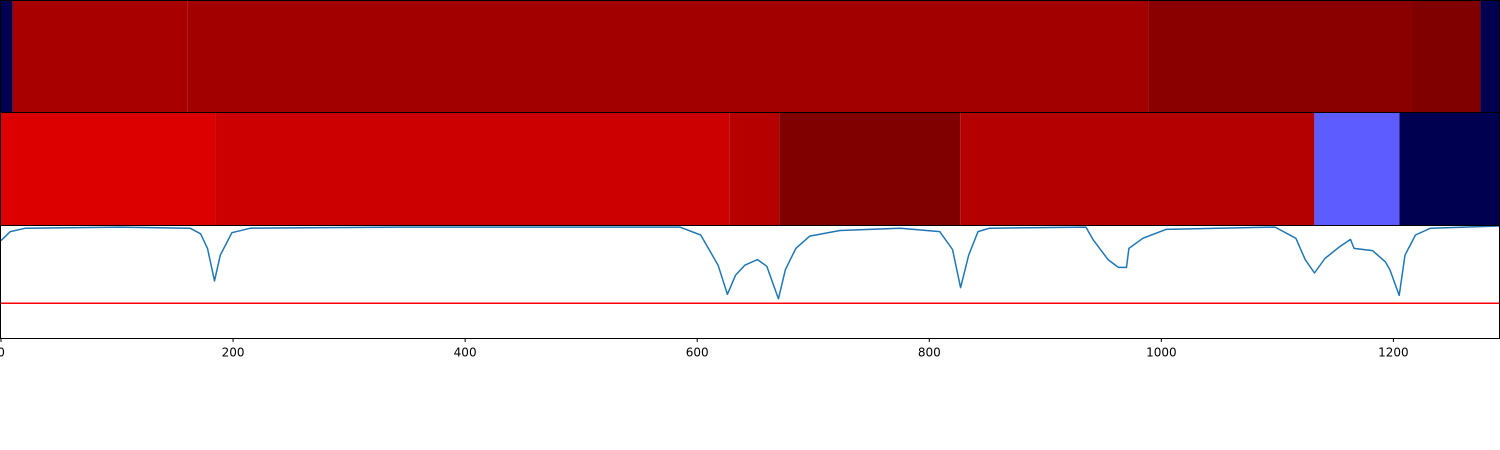 Image resolution: width=1500 pixels, height=450 pixels. Describe the element at coordinates (465, 353) in the screenshot. I see `x-tick-label: 400` at that location.